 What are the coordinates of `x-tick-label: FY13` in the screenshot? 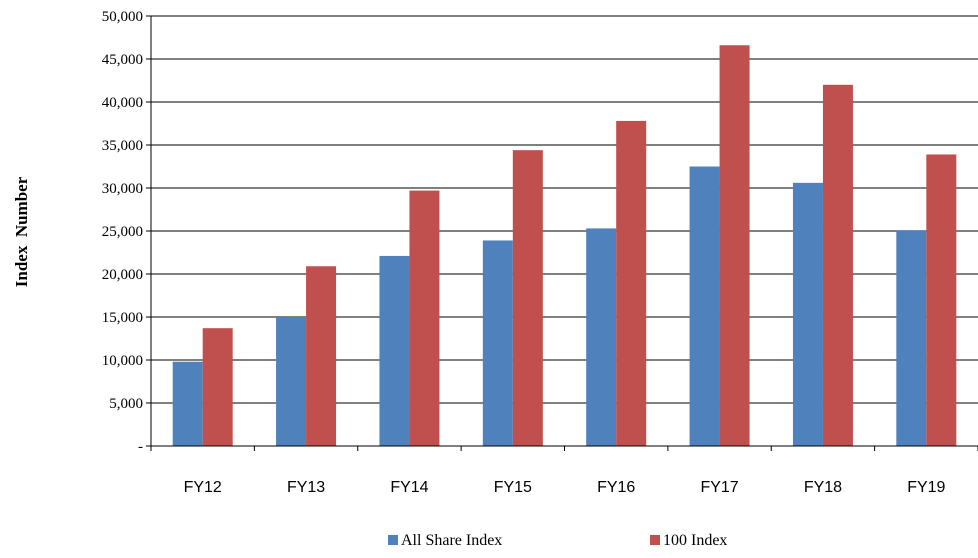 It's located at (306, 487).